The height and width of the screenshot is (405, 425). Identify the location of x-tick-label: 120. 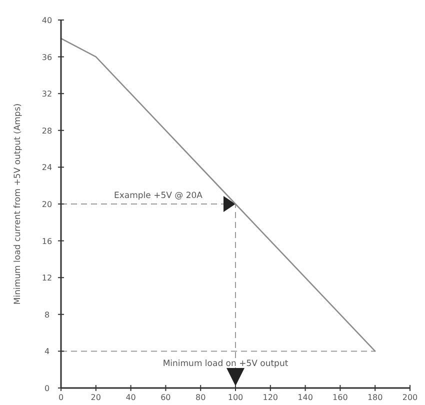
(270, 397).